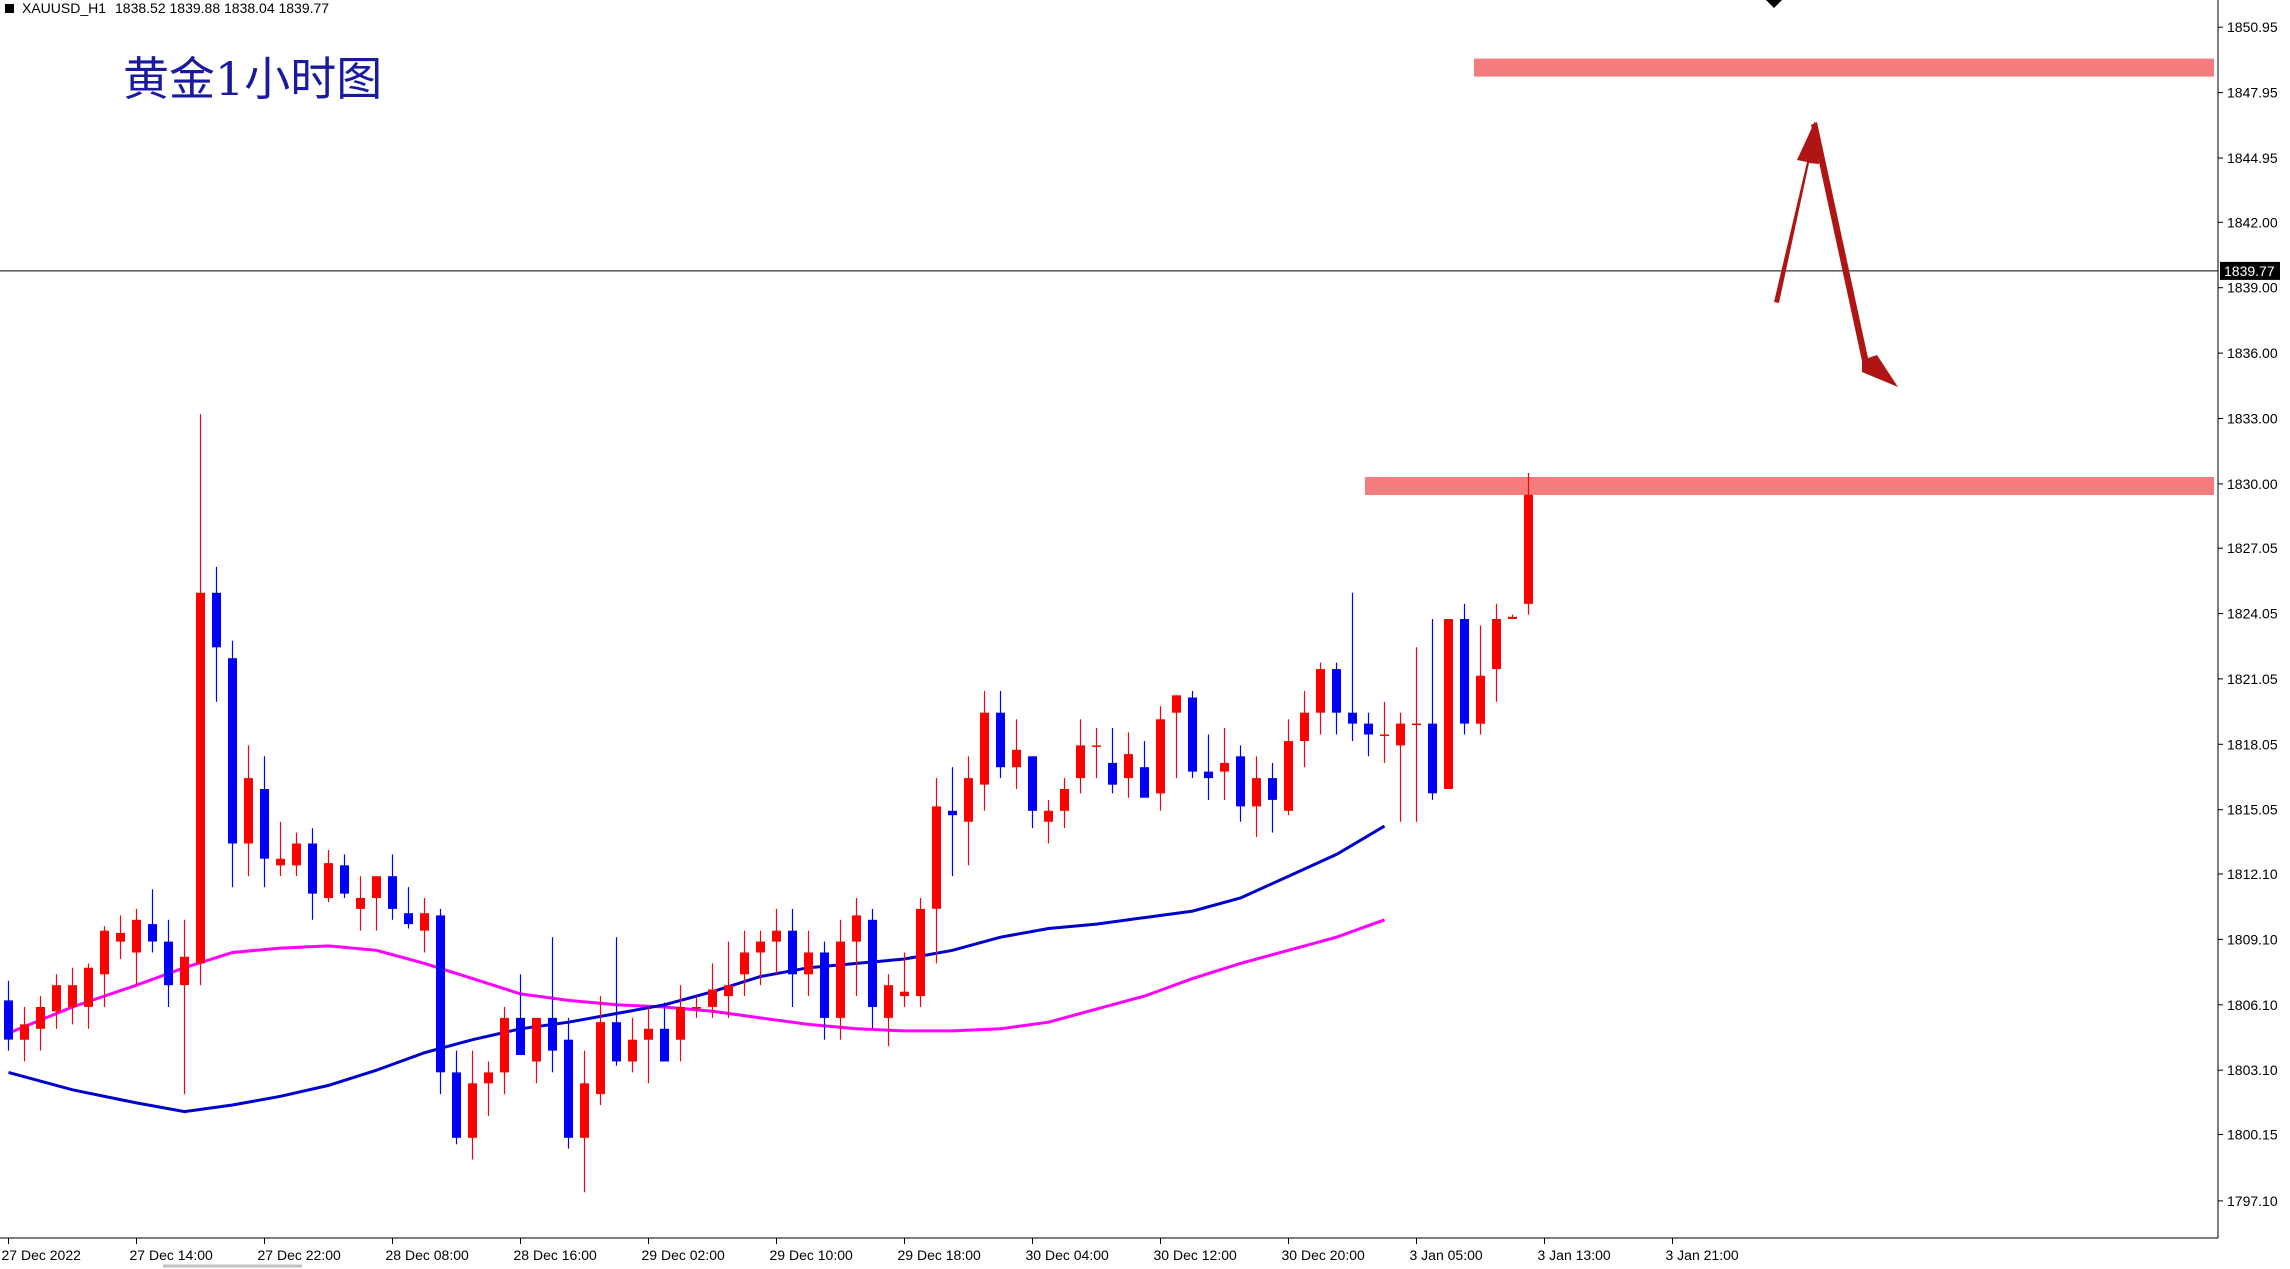  What do you see at coordinates (1195, 1255) in the screenshot?
I see `x-tick-label: 30 Dec 12:00` at bounding box center [1195, 1255].